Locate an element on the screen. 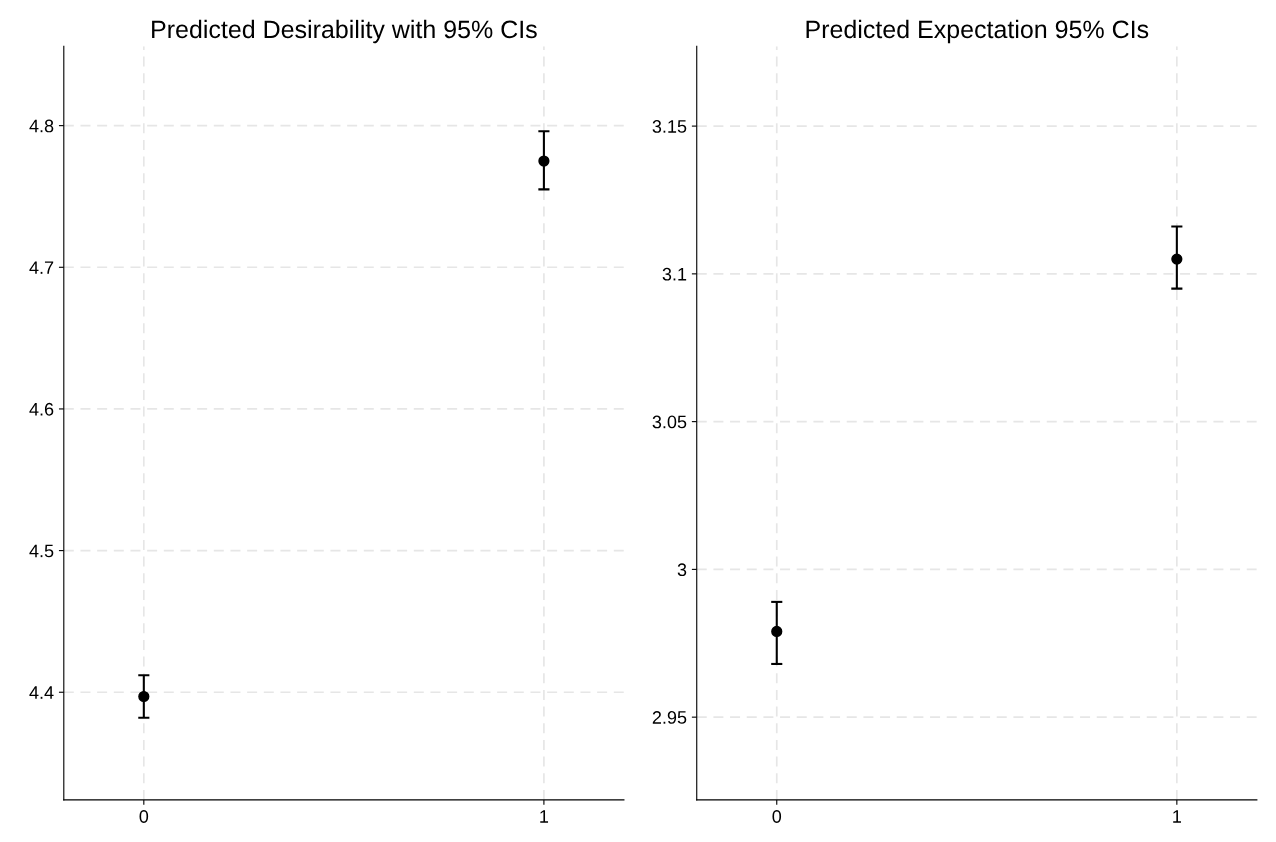  y-tick-label: 2.95 is located at coordinates (669, 717).